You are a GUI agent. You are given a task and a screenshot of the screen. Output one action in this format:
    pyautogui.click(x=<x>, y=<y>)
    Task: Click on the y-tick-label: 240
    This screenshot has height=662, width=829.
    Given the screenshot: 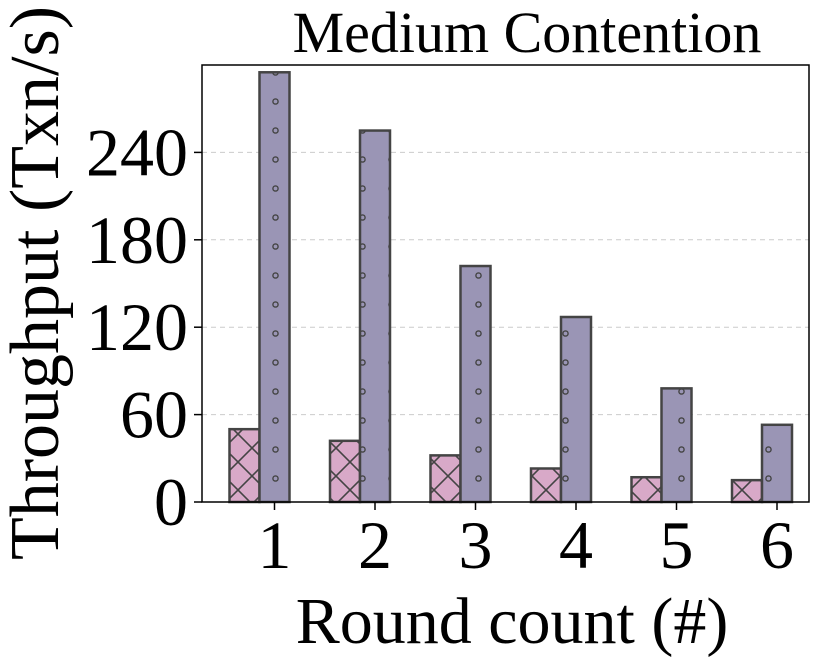 What is the action you would take?
    pyautogui.click(x=137, y=152)
    